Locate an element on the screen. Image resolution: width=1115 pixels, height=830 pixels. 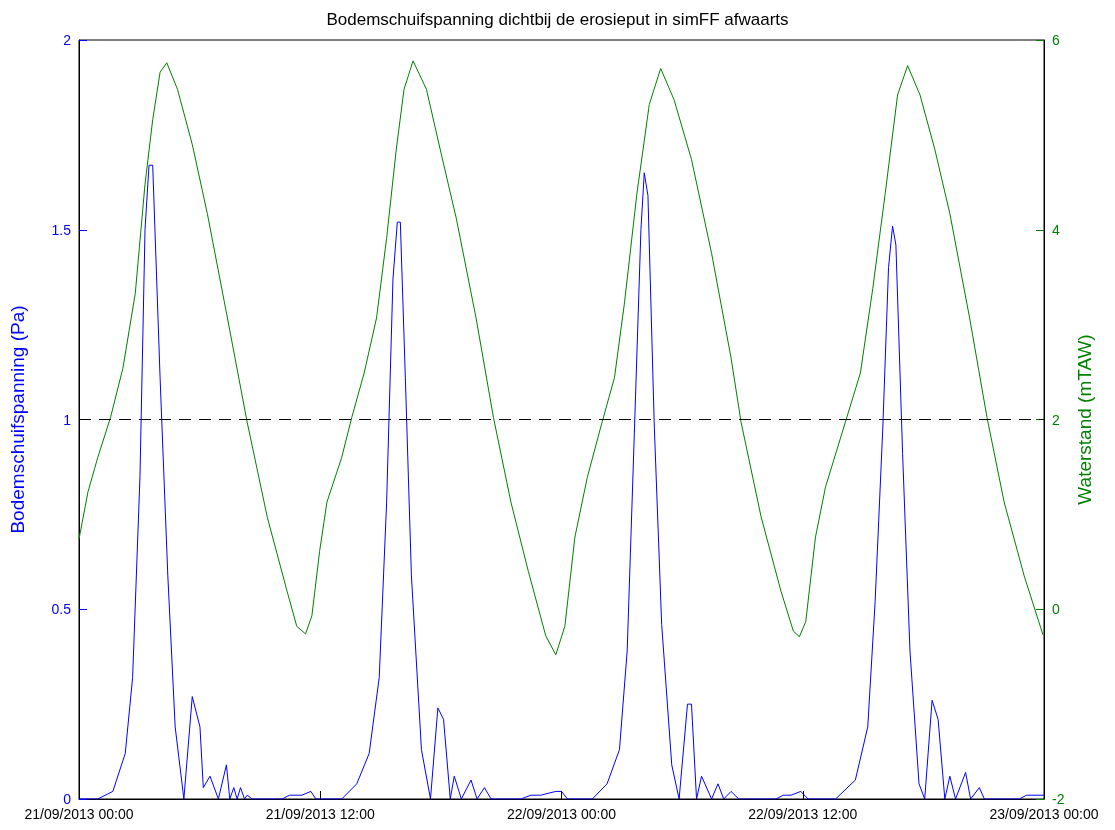
x-tick-label: 23/09/2013 00:00 is located at coordinates (1044, 814).